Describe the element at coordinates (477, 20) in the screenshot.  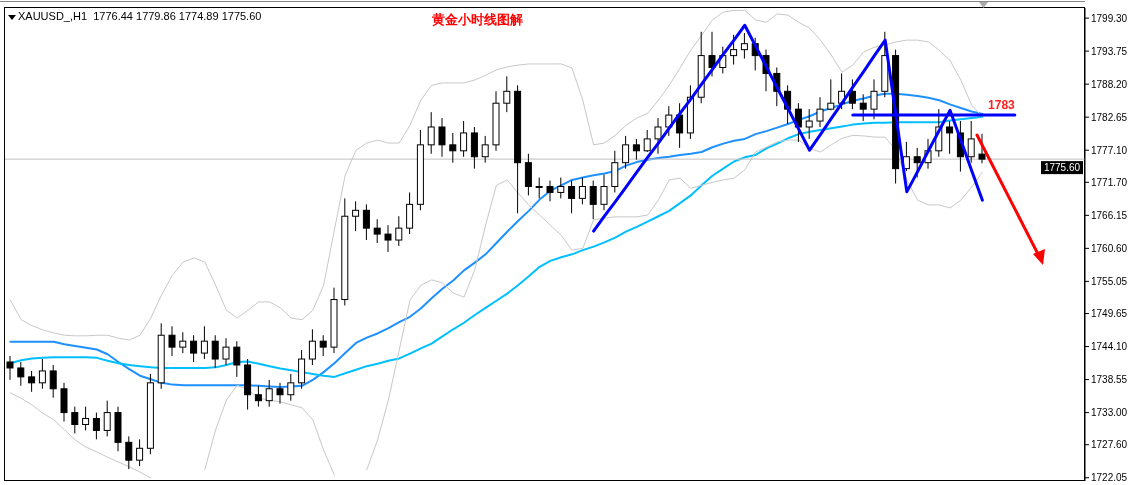
I see `chart-title: 黄金小时线图解` at that location.